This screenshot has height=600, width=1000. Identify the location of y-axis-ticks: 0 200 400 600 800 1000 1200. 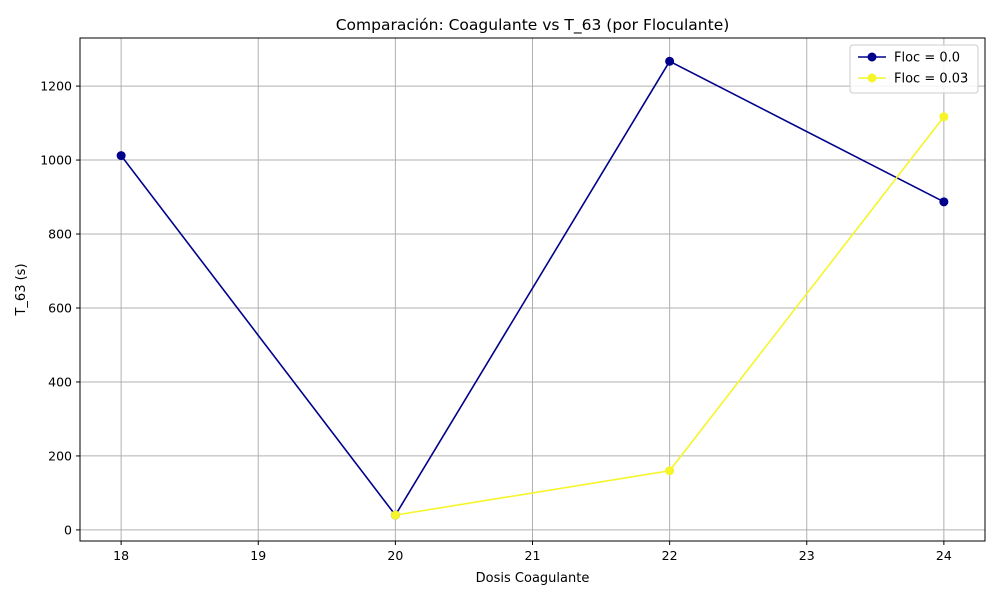
(60, 308).